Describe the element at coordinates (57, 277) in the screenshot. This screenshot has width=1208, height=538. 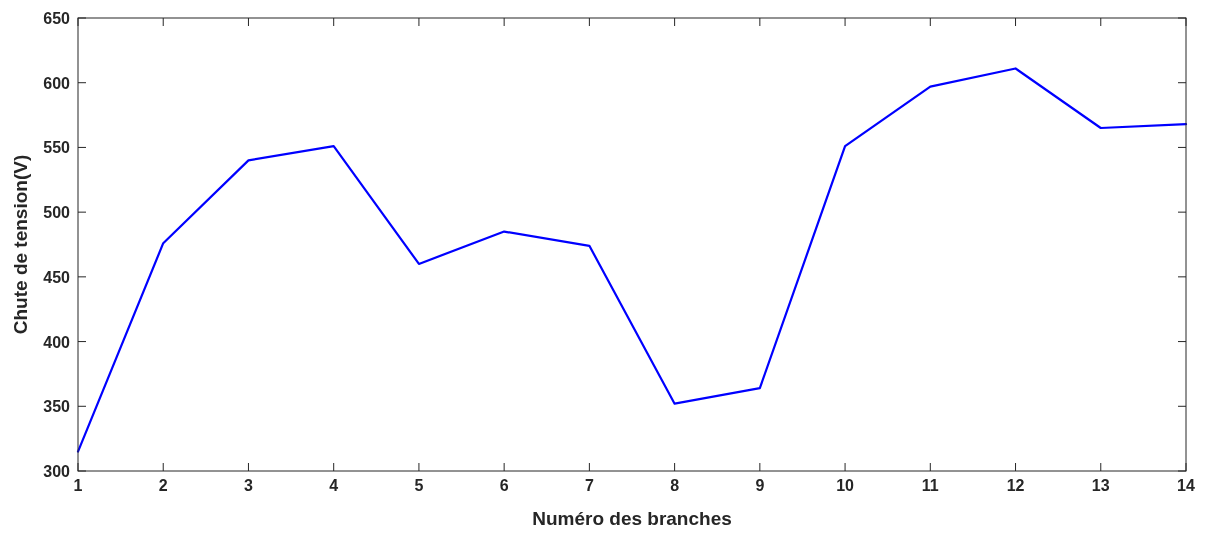
I see `y-tick-label: 450` at that location.